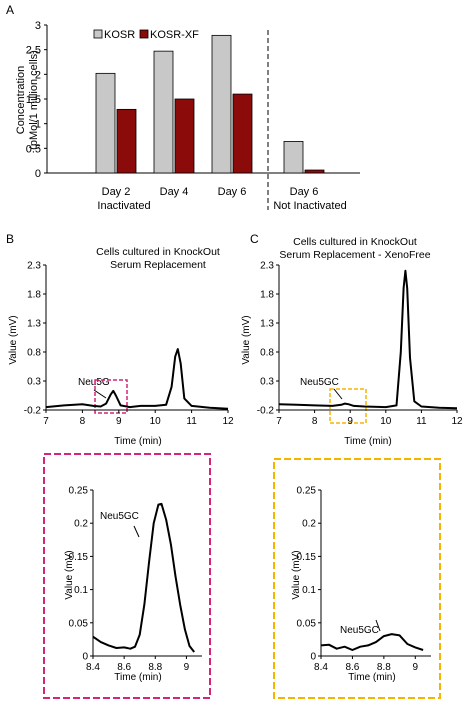 This screenshot has width=474, height=703. Describe the element at coordinates (187, 667) in the screenshot. I see `zoom-b-xtick-label: 9` at that location.